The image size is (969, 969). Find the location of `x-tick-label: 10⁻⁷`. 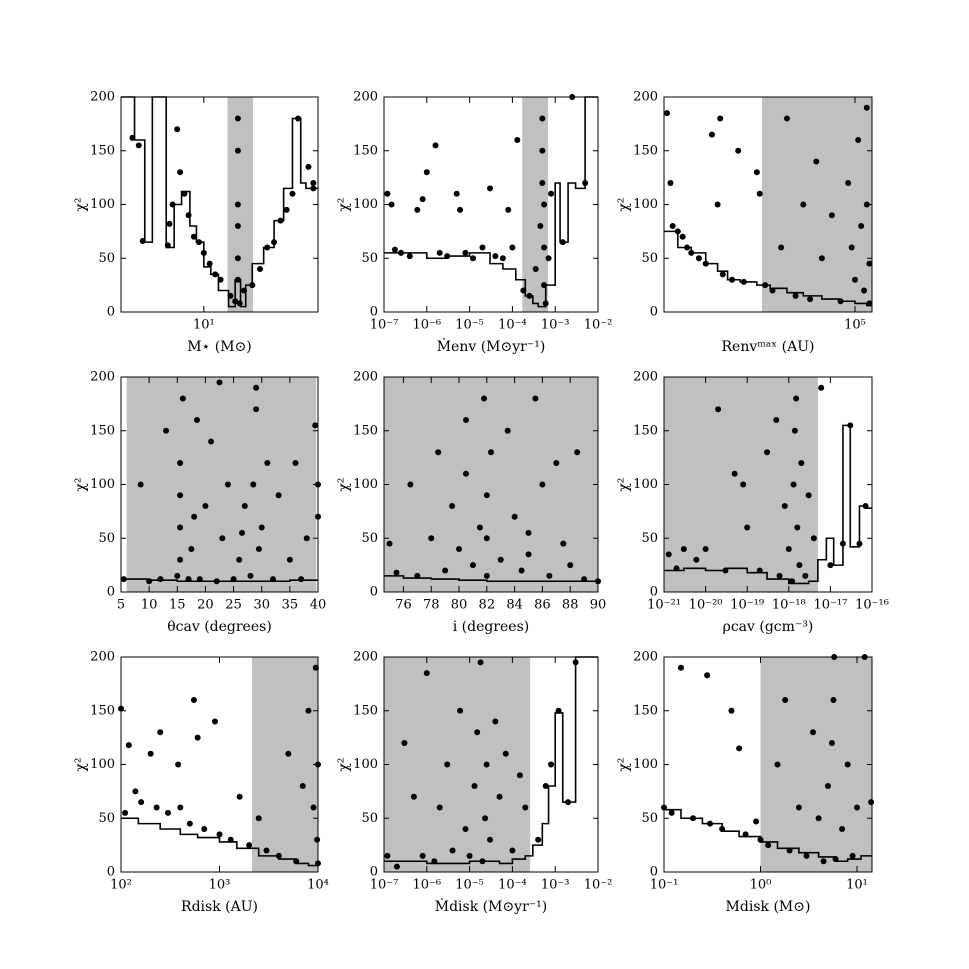

x-tick-label: 10⁻⁷ is located at coordinates (384, 325).